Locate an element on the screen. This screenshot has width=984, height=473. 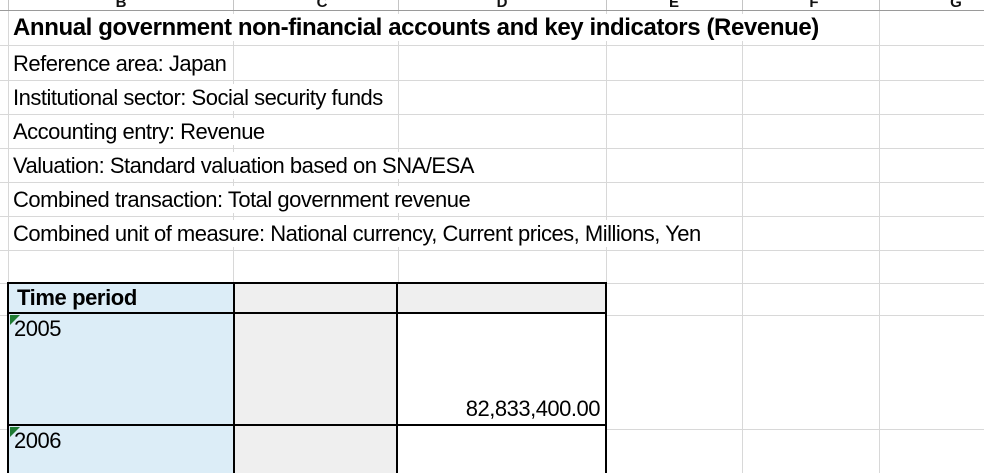
column-letter-f: F is located at coordinates (814, 5).